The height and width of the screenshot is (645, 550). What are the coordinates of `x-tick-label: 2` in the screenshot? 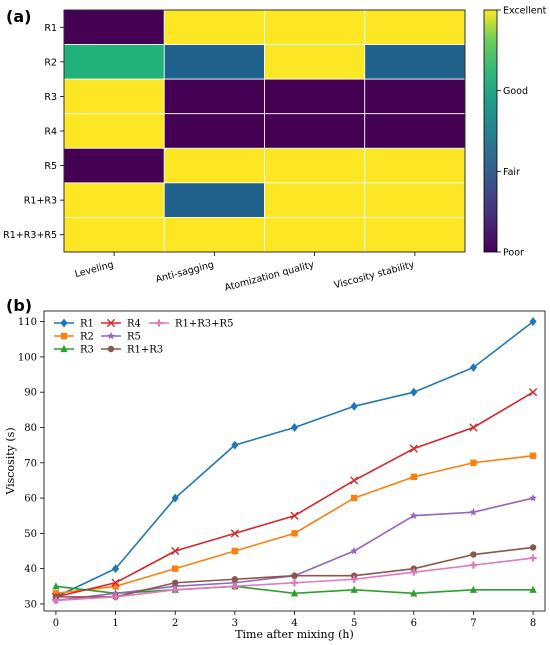 It's located at (175, 623).